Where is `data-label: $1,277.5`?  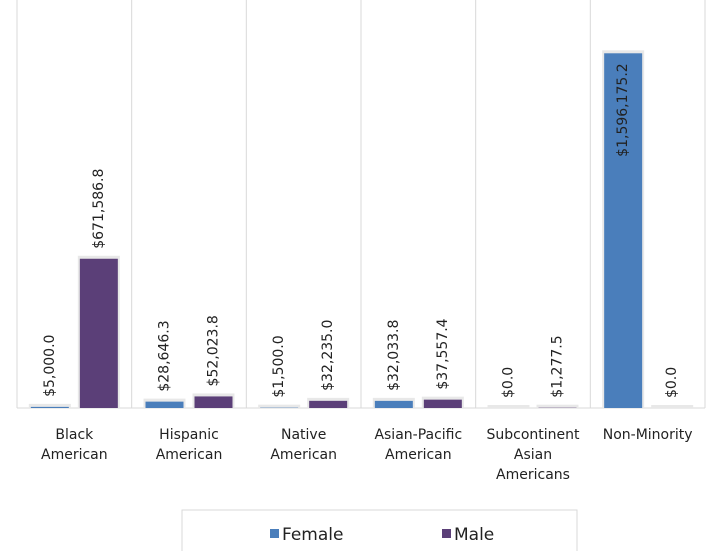 data-label: $1,277.5 is located at coordinates (558, 366).